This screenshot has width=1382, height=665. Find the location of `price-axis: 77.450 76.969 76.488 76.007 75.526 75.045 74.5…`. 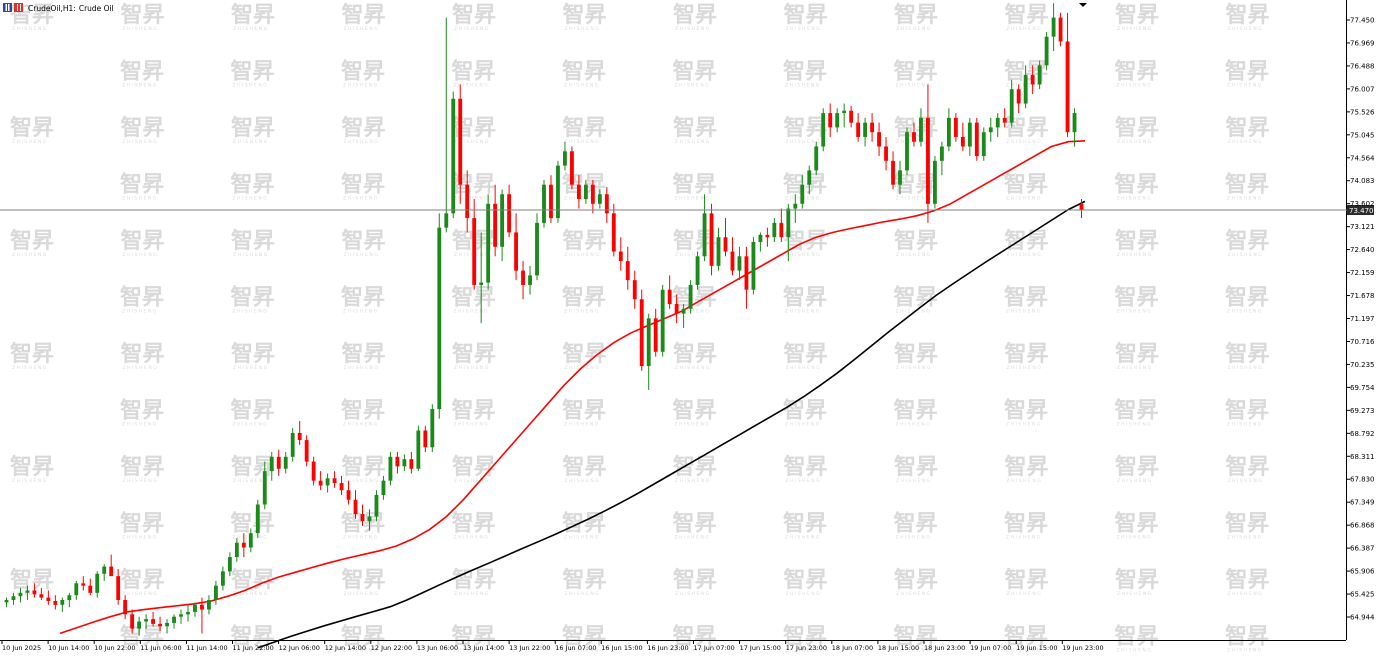

price-axis: 77.450 76.969 76.488 76.007 75.526 75.045 74.5… is located at coordinates (1360, 319).